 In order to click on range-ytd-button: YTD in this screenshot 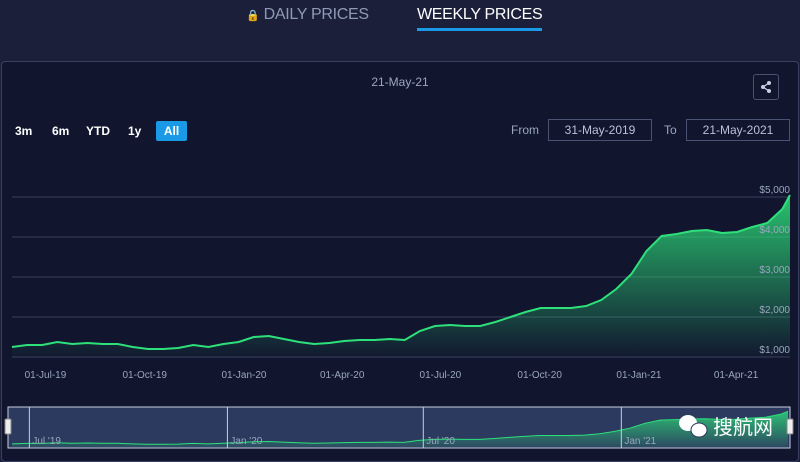, I will do `click(98, 131)`.